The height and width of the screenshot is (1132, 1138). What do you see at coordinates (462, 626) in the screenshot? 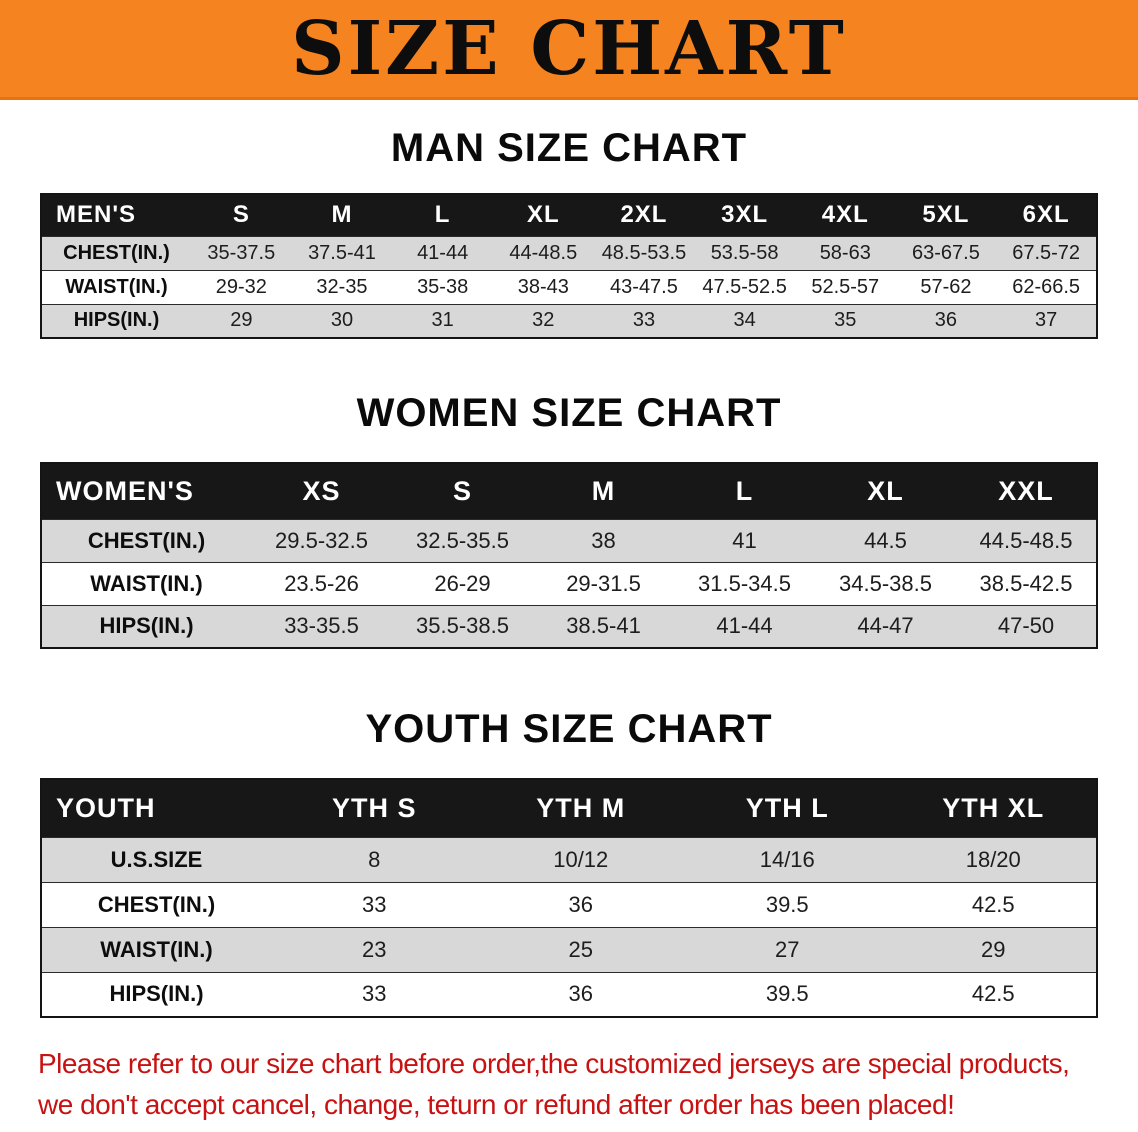
I see `cell-value: 35.5-38.5` at bounding box center [462, 626].